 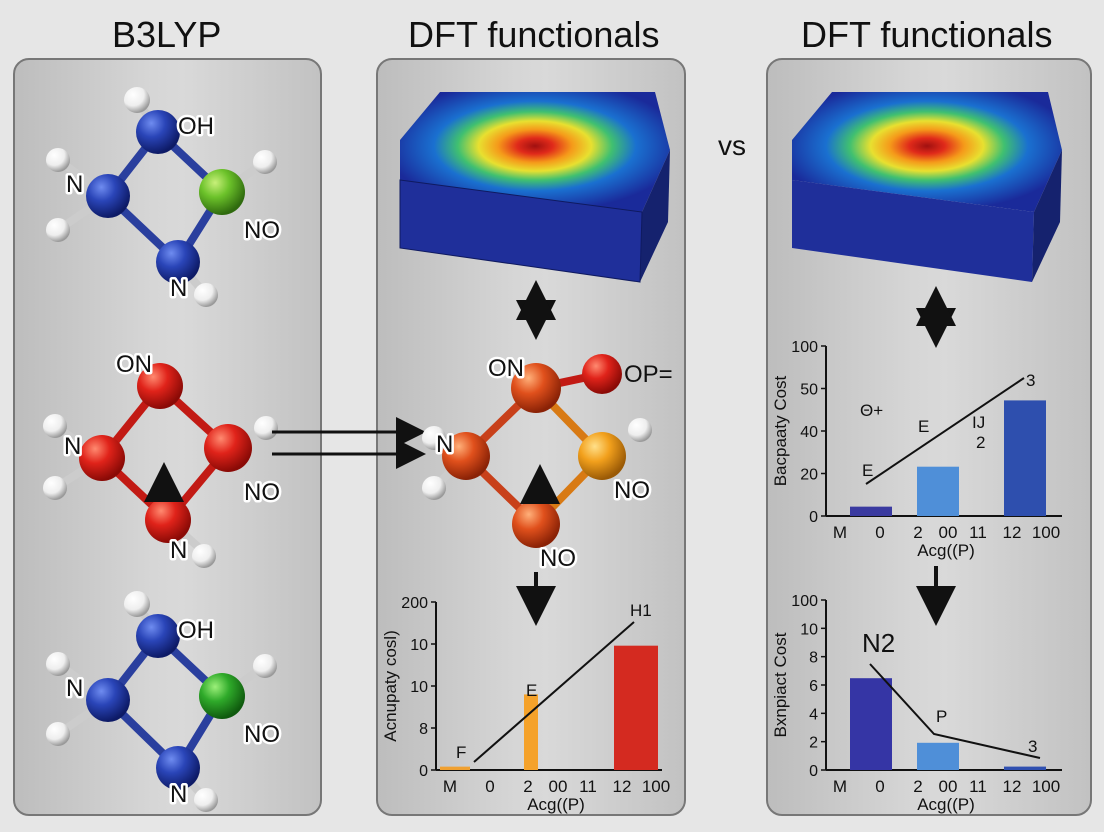 What do you see at coordinates (917, 786) in the screenshot?
I see `x-tick-label: 2` at bounding box center [917, 786].